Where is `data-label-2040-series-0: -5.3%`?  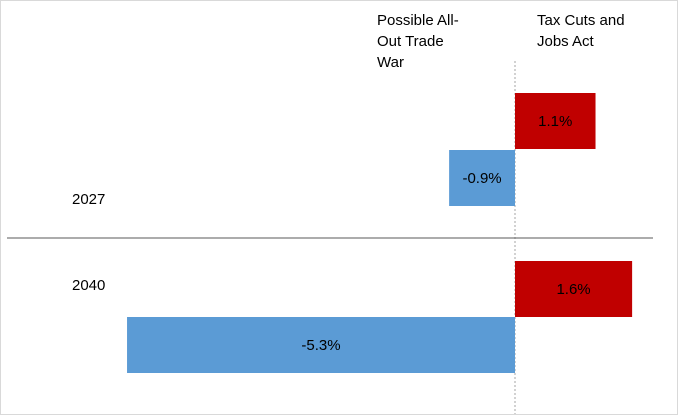 data-label-2040-series-0: -5.3% is located at coordinates (320, 345).